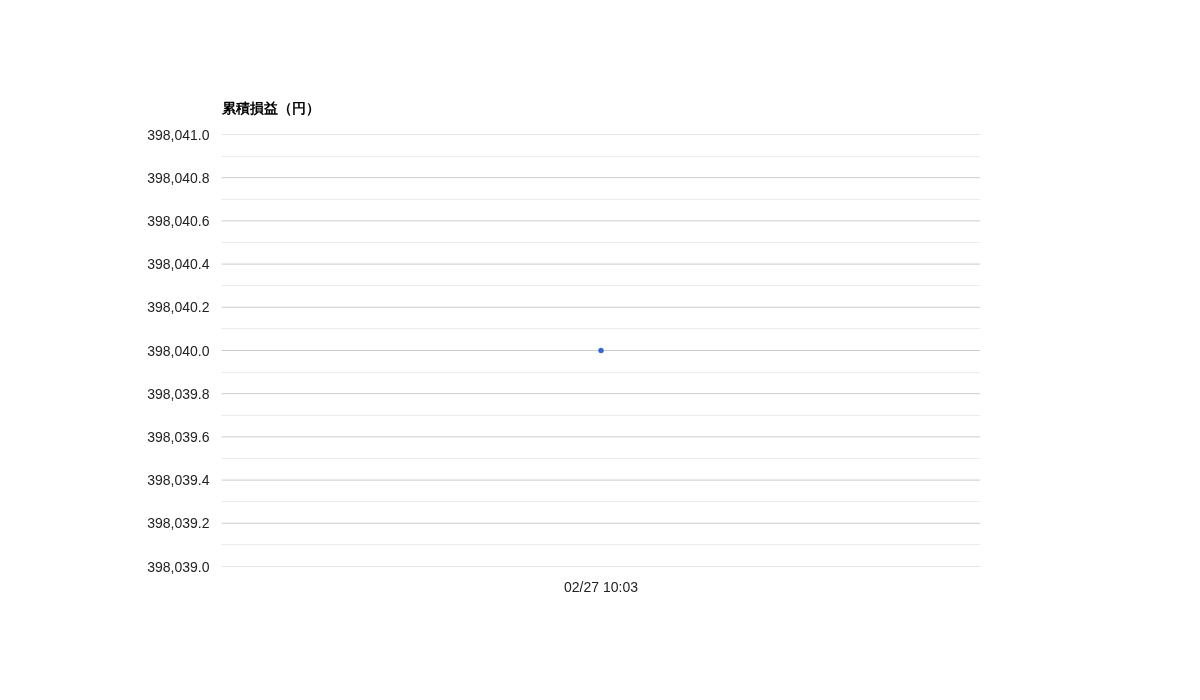 The height and width of the screenshot is (700, 1200). Describe the element at coordinates (178, 523) in the screenshot. I see `y-tick-label: 398,039.2` at that location.